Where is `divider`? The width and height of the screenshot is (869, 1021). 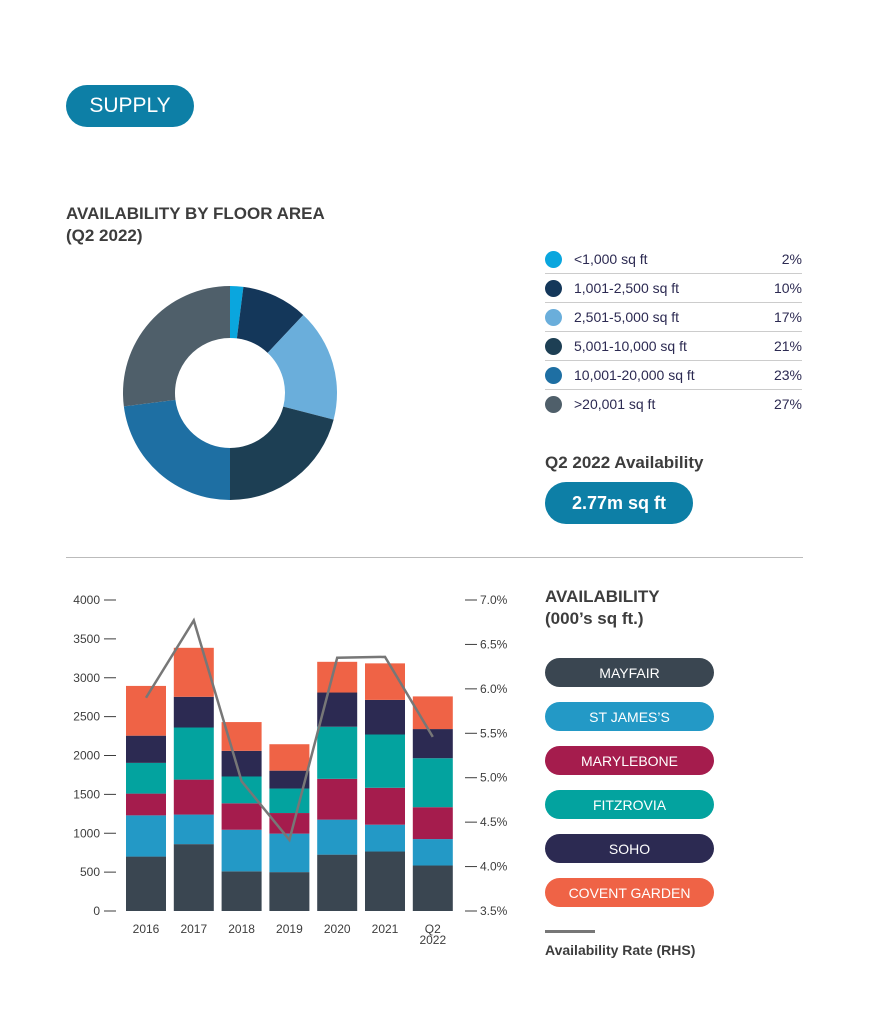
divider is located at coordinates (434, 557).